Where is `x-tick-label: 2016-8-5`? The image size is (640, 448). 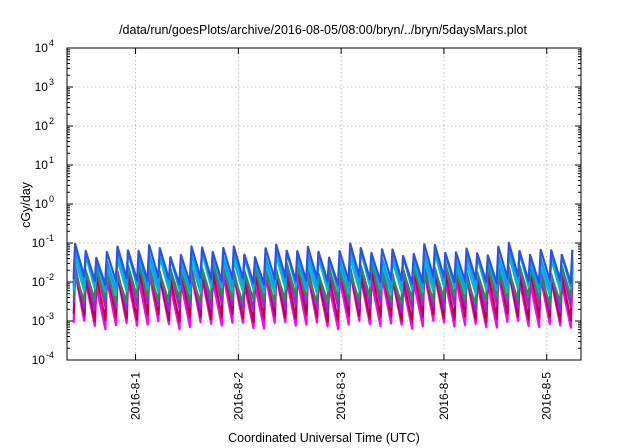
x-tick-label: 2016-8-5 is located at coordinates (547, 396).